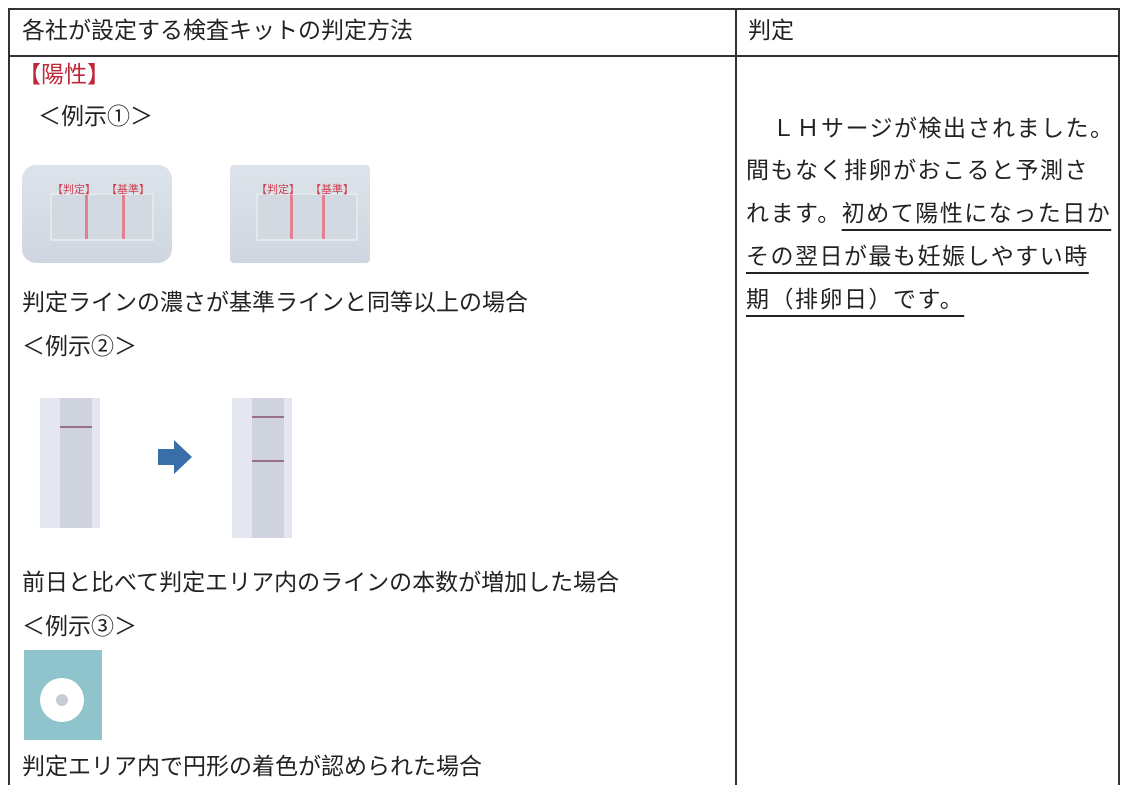  What do you see at coordinates (217, 31) in the screenshot?
I see `header-cell: 各社が設定する検査キットの判定方法` at bounding box center [217, 31].